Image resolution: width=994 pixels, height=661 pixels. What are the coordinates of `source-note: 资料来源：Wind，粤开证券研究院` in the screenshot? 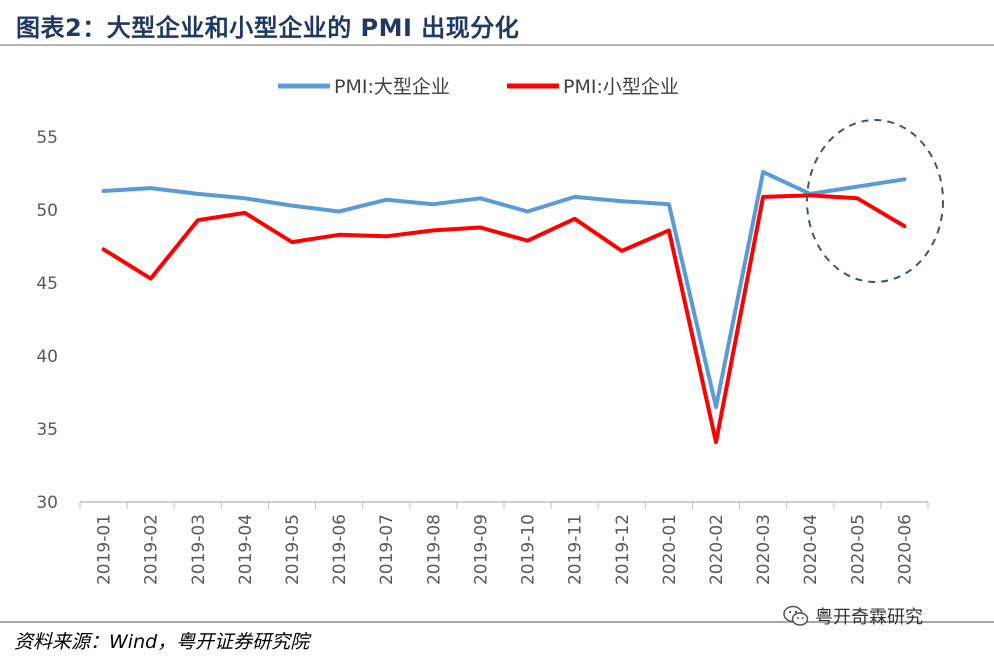 It's located at (162, 642).